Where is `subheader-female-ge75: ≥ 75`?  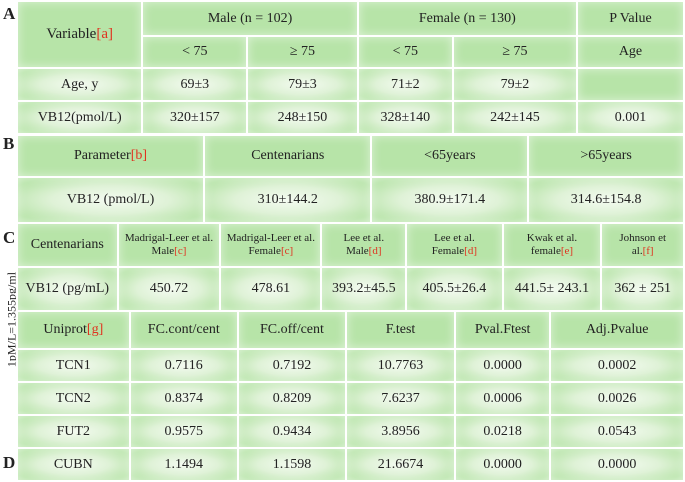
subheader-female-ge75: ≥ 75 is located at coordinates (514, 52).